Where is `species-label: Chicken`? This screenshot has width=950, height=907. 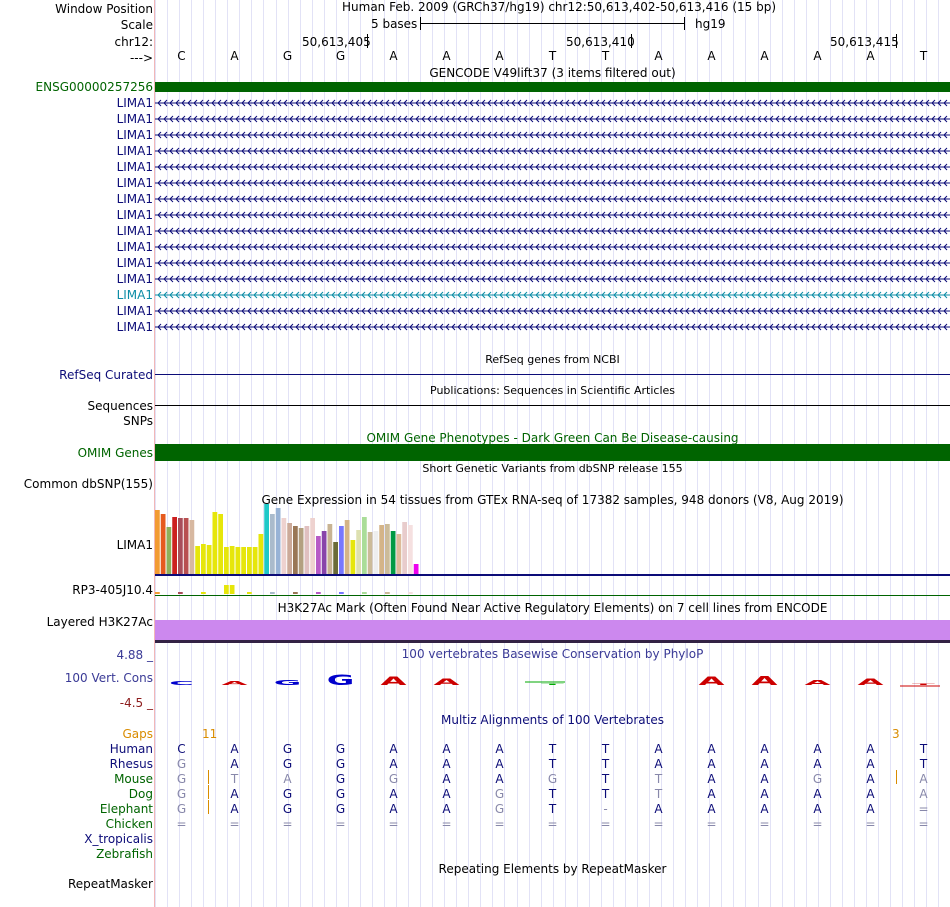
species-label: Chicken is located at coordinates (129, 824).